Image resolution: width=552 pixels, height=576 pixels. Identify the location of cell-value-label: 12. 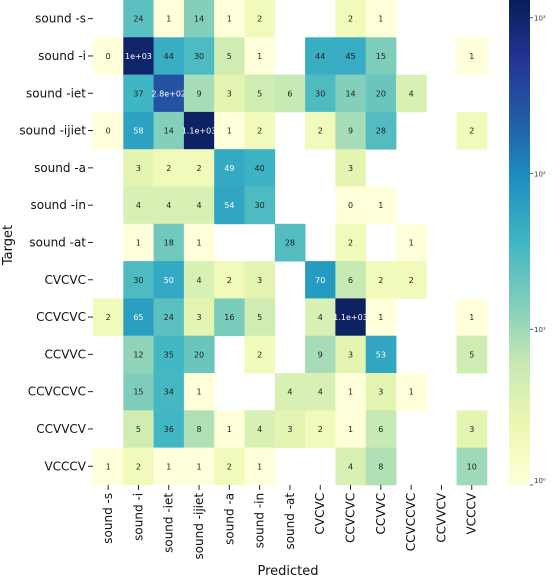
(138, 354).